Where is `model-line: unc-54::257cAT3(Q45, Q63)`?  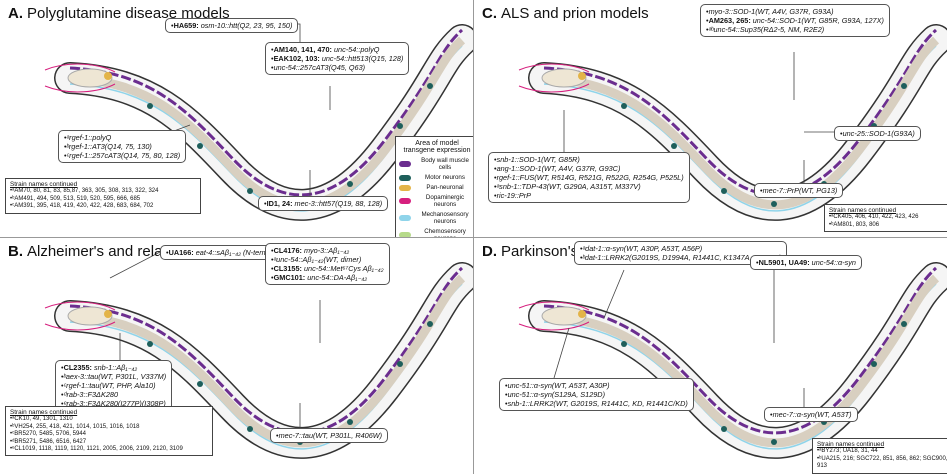 model-line: unc-54::257cAT3(Q45, Q63) is located at coordinates (337, 67).